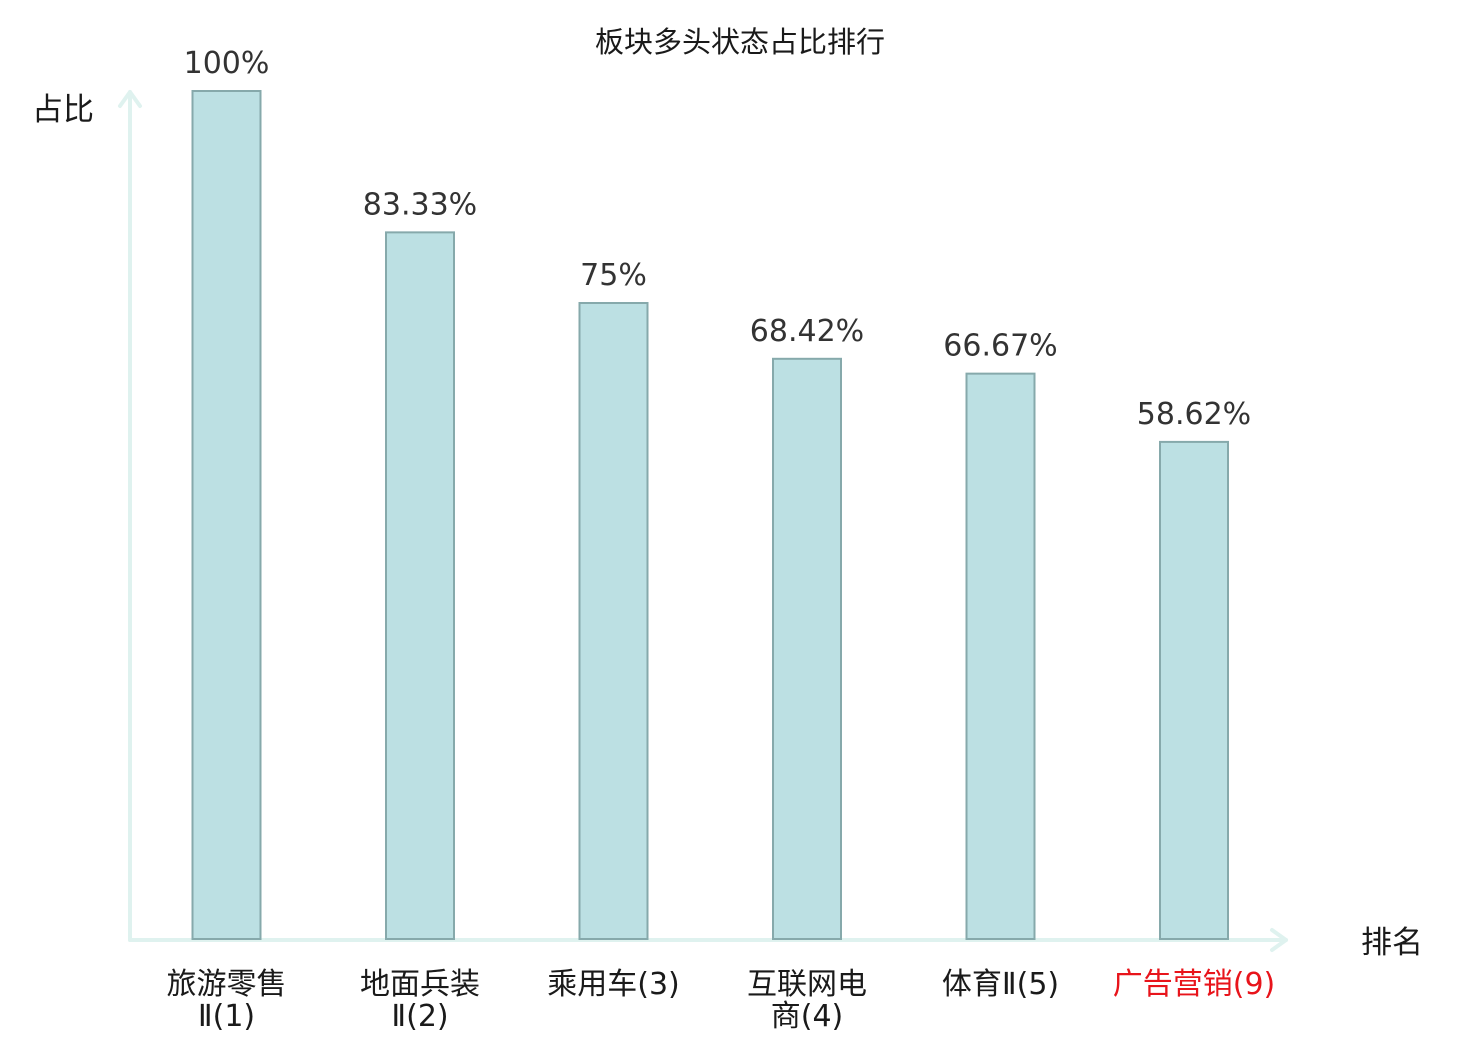 The image size is (1480, 1040). Describe the element at coordinates (419, 1016) in the screenshot. I see `x-tick-label: Ⅱ(2)` at that location.